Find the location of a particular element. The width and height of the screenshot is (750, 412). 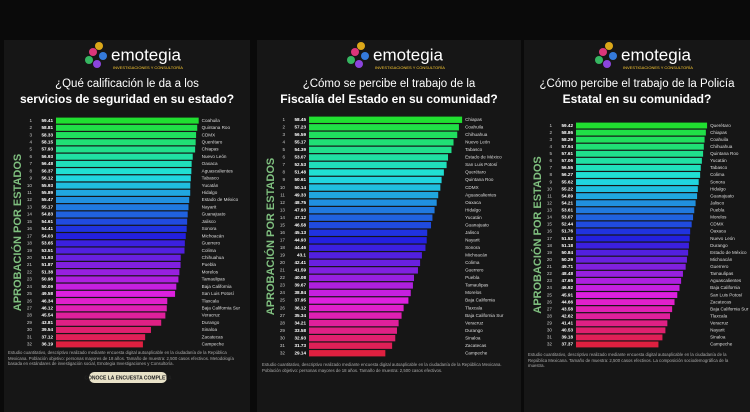

value-label: 48.75 is located at coordinates (301, 202).